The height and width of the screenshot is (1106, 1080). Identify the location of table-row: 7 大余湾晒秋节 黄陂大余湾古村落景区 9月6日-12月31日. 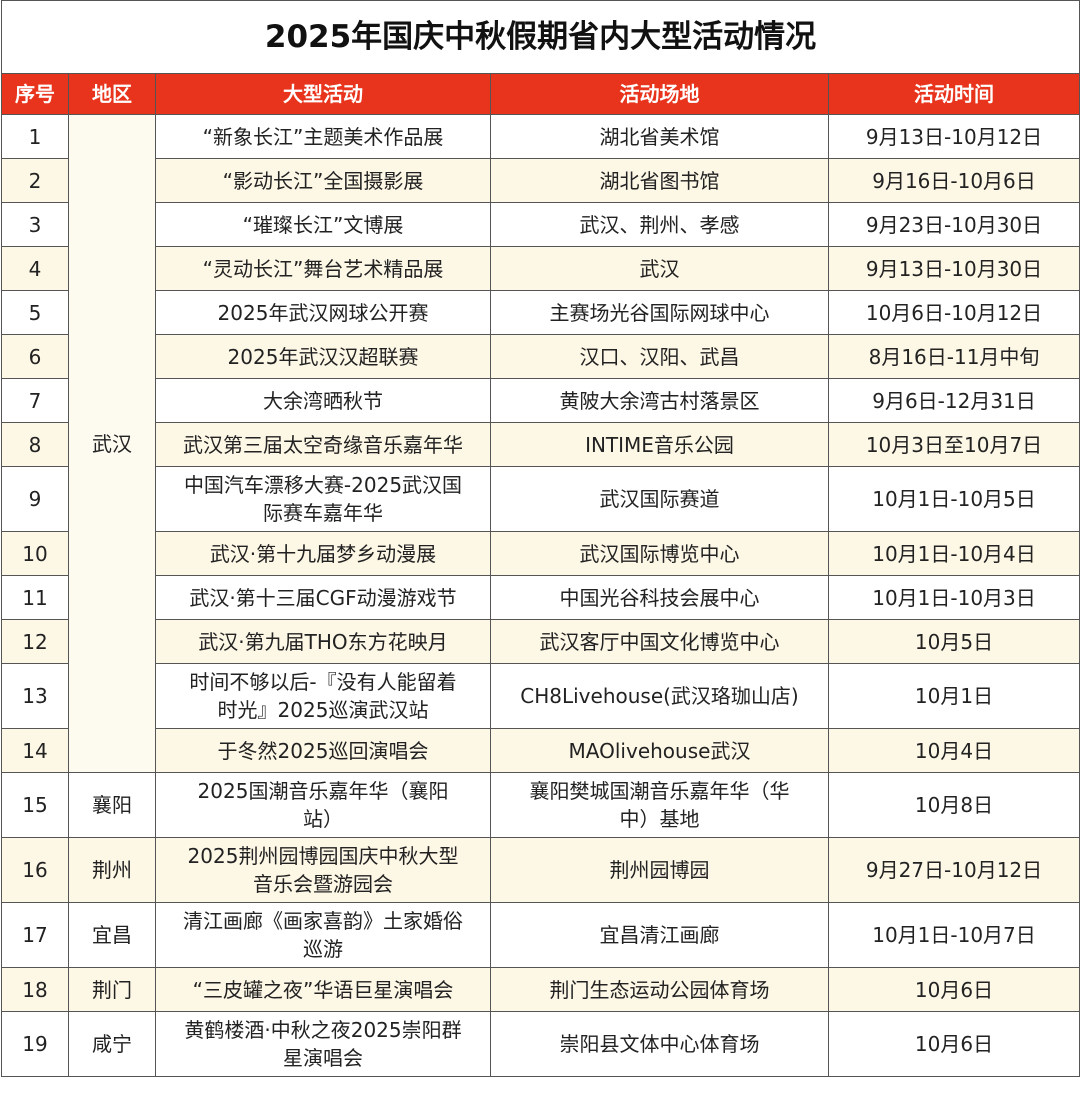
(540, 400).